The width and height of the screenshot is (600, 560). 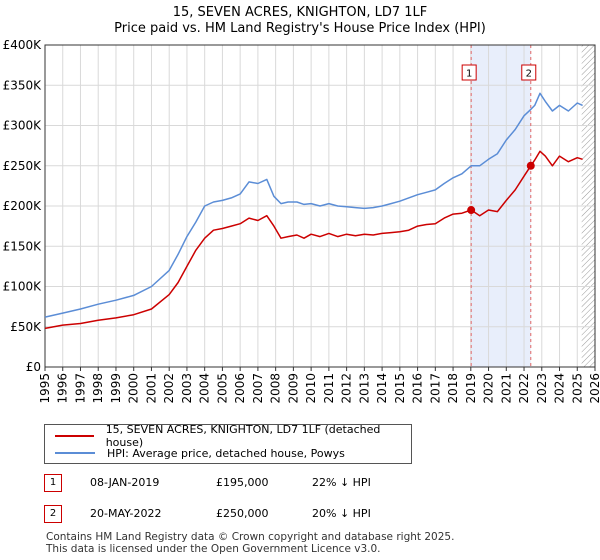 What do you see at coordinates (418, 388) in the screenshot?
I see `x-tick-label: 2016` at bounding box center [418, 388].